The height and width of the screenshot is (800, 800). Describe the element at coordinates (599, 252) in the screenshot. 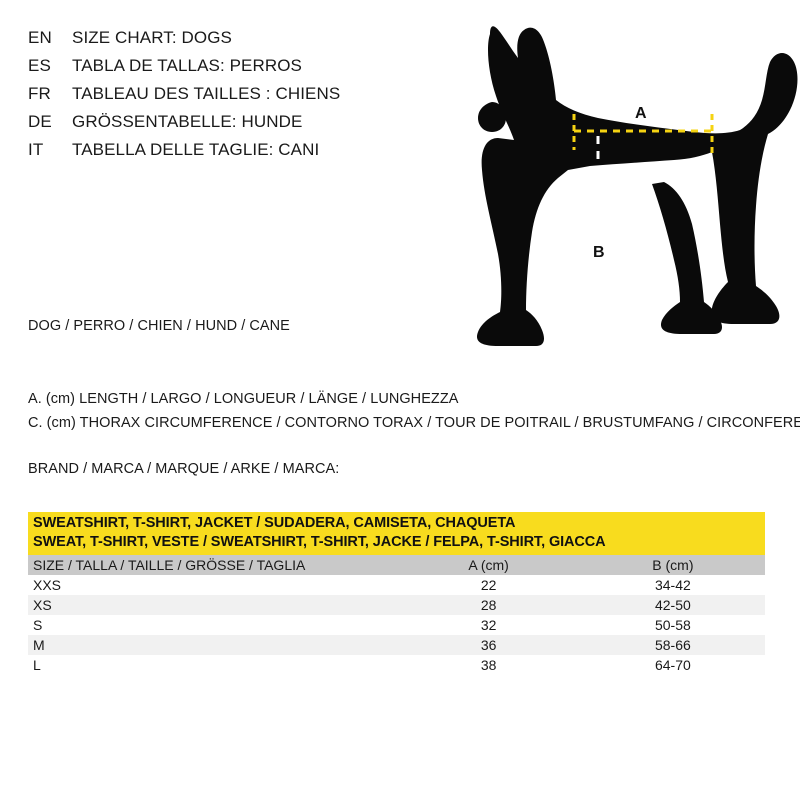

I see `measurement-label-b: B` at that location.